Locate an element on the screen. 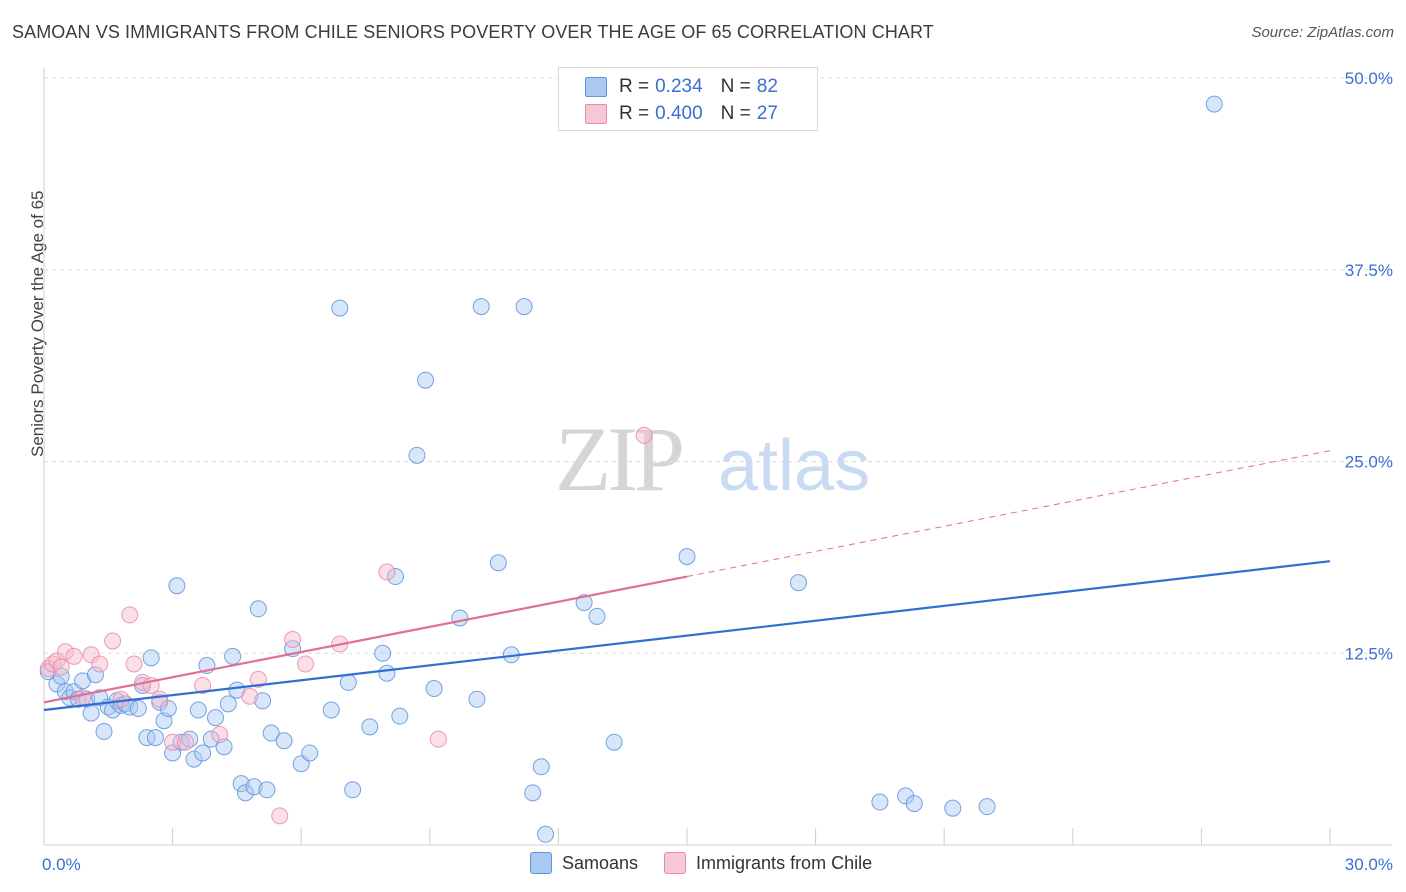  legend-row-chile: R = 0.400 N = 27 is located at coordinates (690, 114).